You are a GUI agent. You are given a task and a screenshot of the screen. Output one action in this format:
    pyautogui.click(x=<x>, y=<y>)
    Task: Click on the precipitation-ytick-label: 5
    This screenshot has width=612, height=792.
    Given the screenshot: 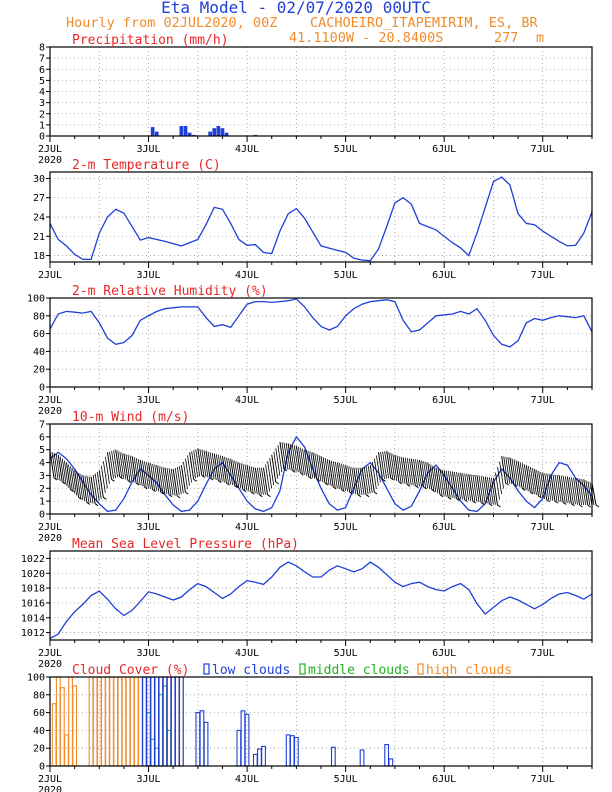 What is the action you would take?
    pyautogui.click(x=42, y=81)
    